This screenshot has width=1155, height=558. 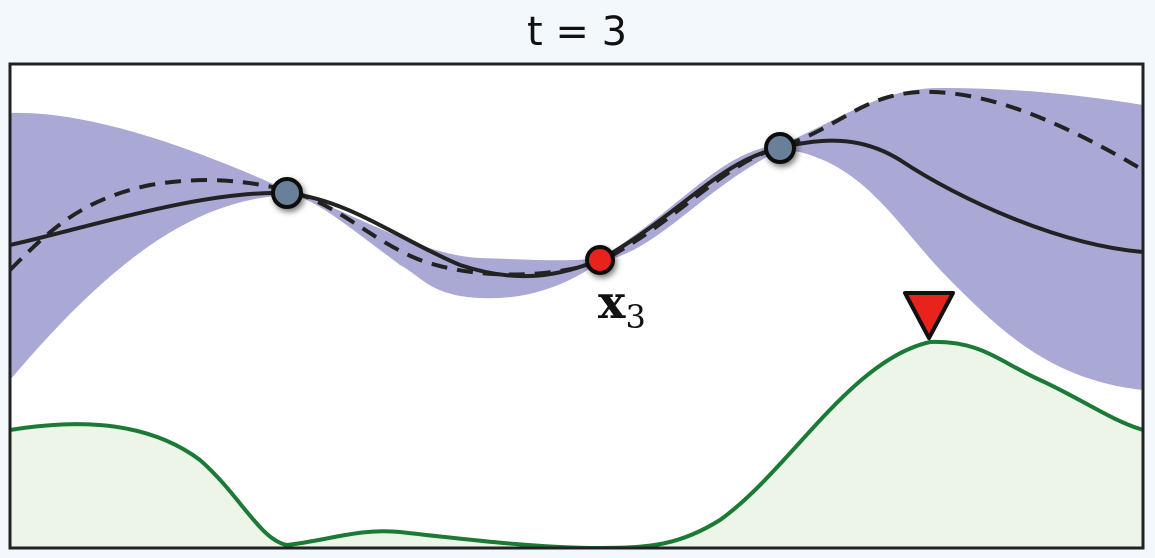 I want to click on point-label: x3, so click(x=622, y=305).